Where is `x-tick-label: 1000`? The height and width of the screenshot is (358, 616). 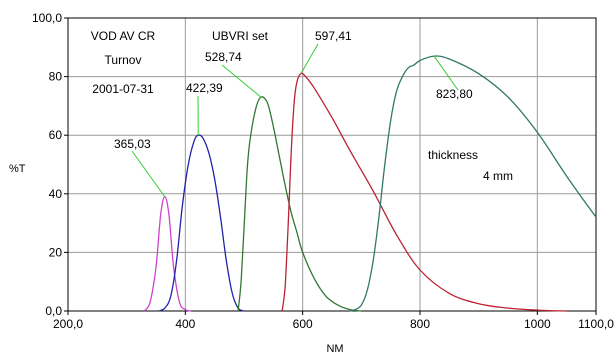 x-tick-label: 1000 is located at coordinates (537, 324).